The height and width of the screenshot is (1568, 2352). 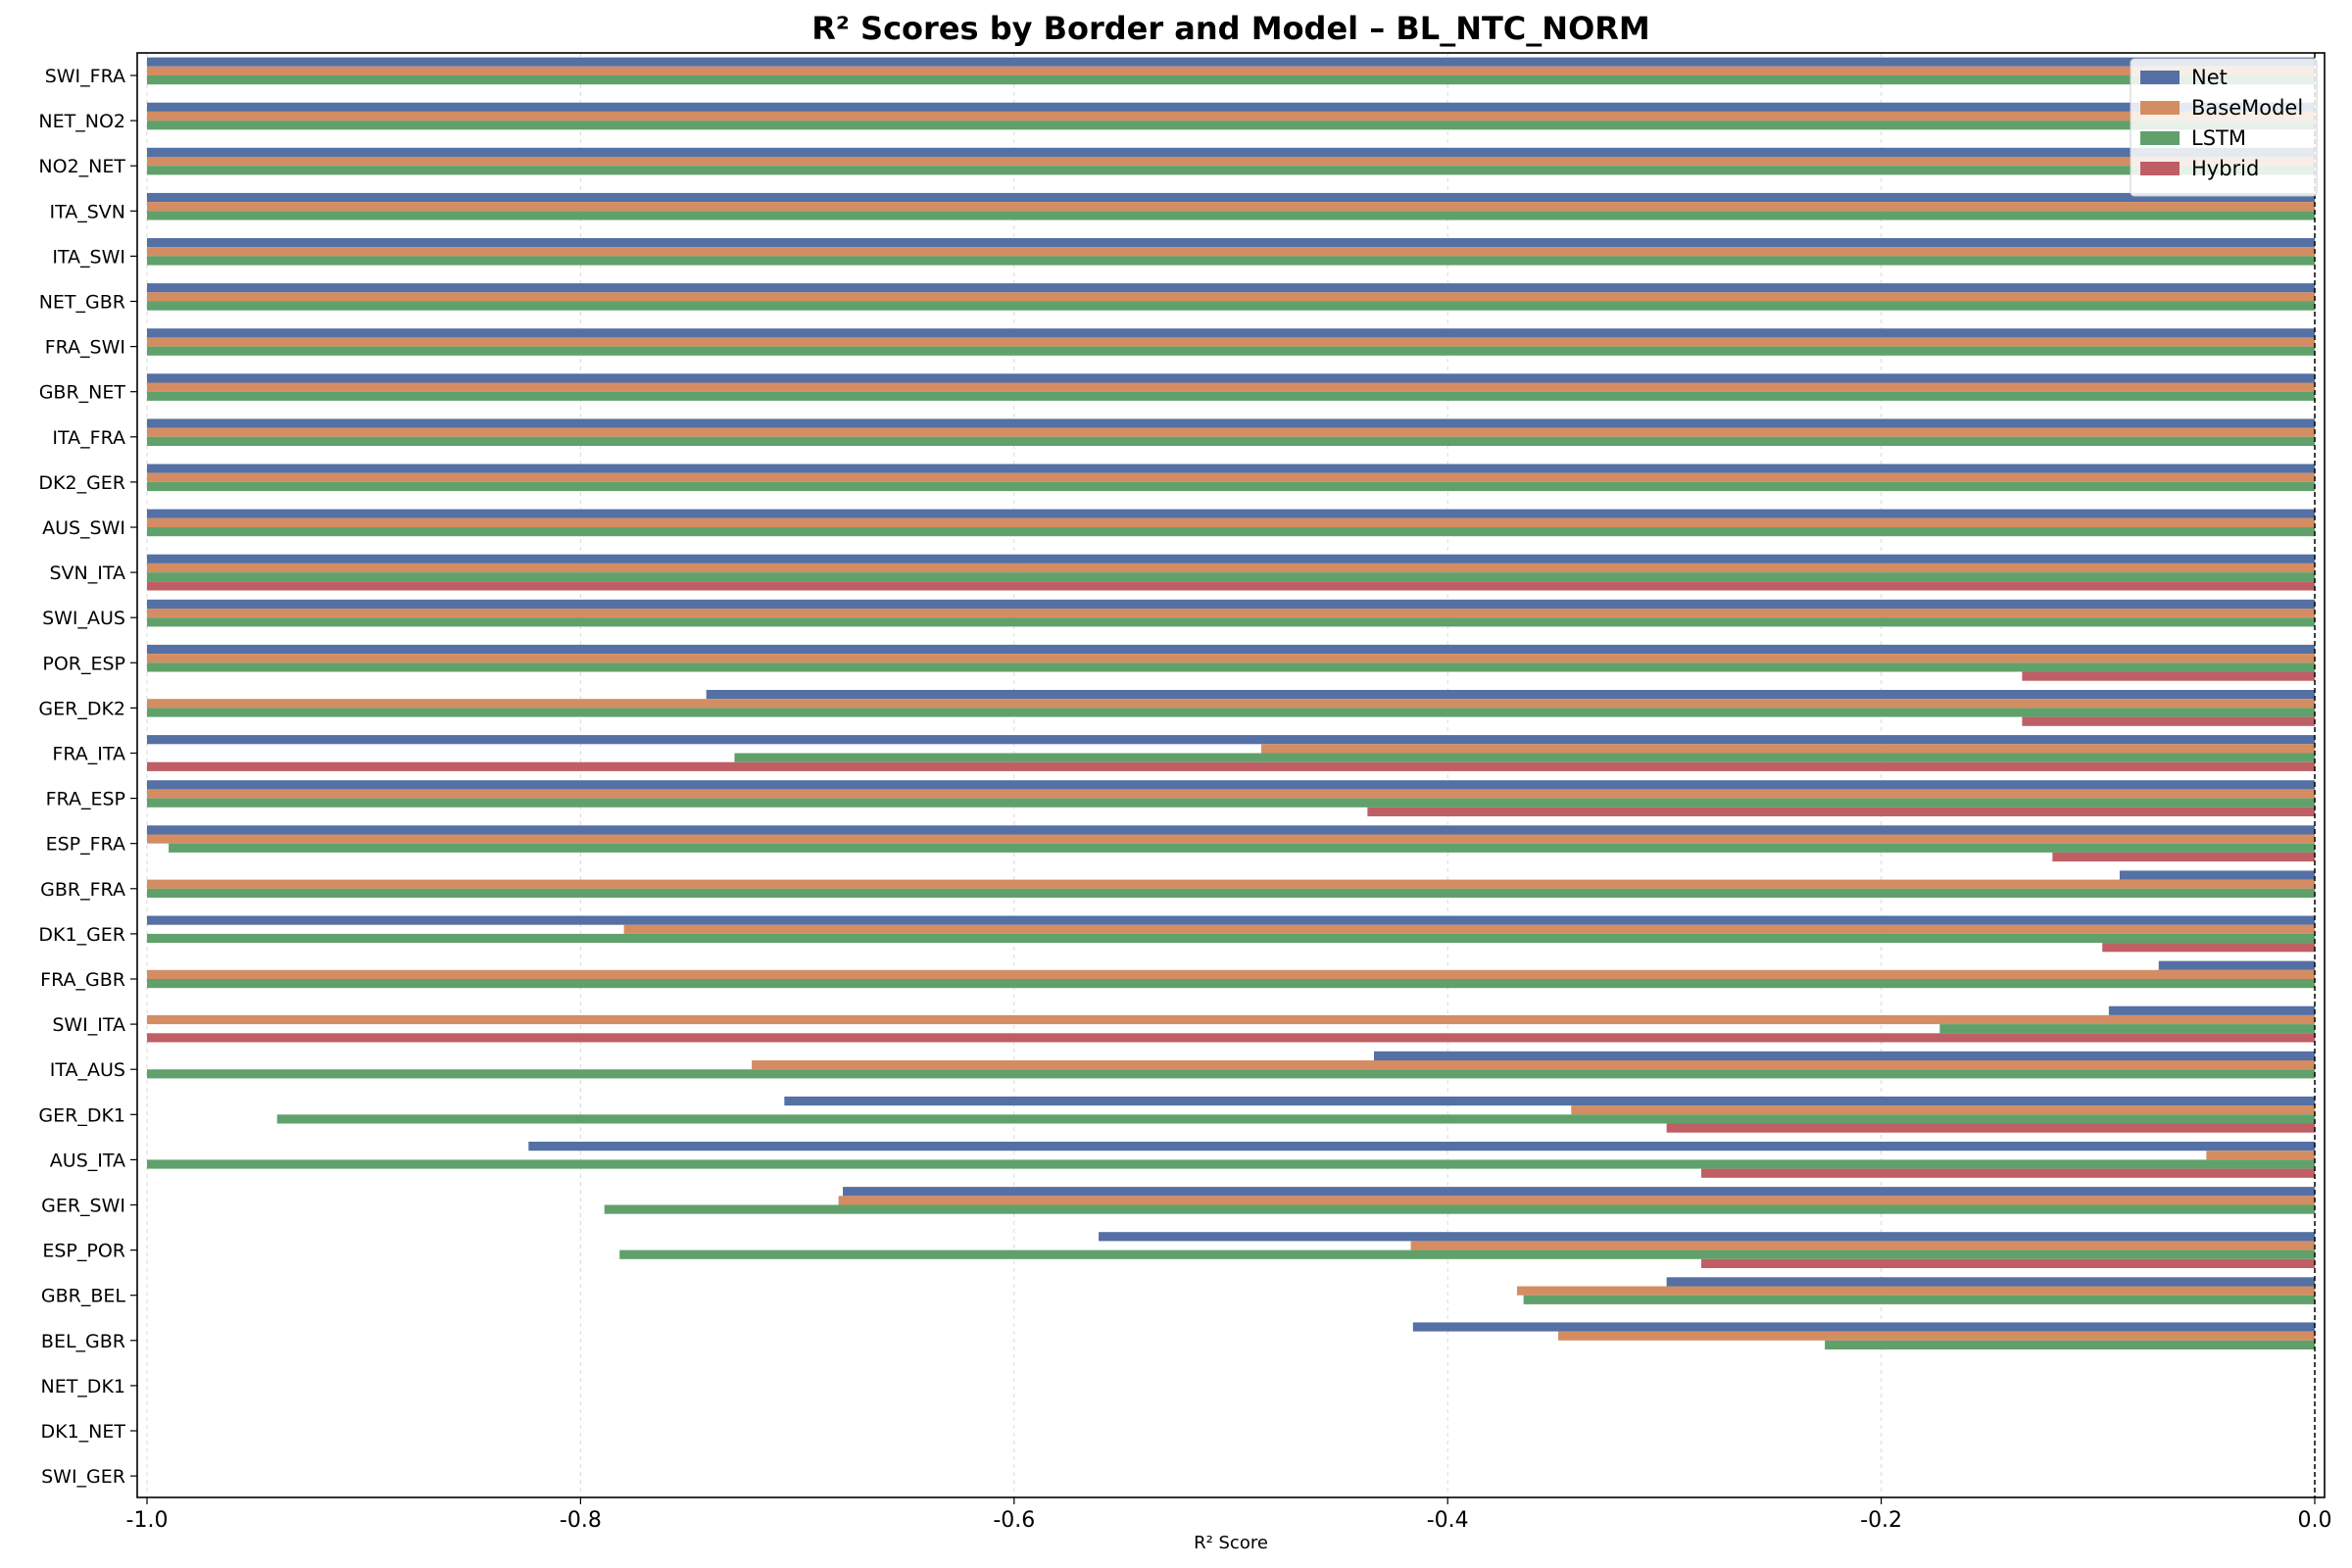 What do you see at coordinates (2070, 1344) in the screenshot?
I see `bar-lstm-bel_gbr` at bounding box center [2070, 1344].